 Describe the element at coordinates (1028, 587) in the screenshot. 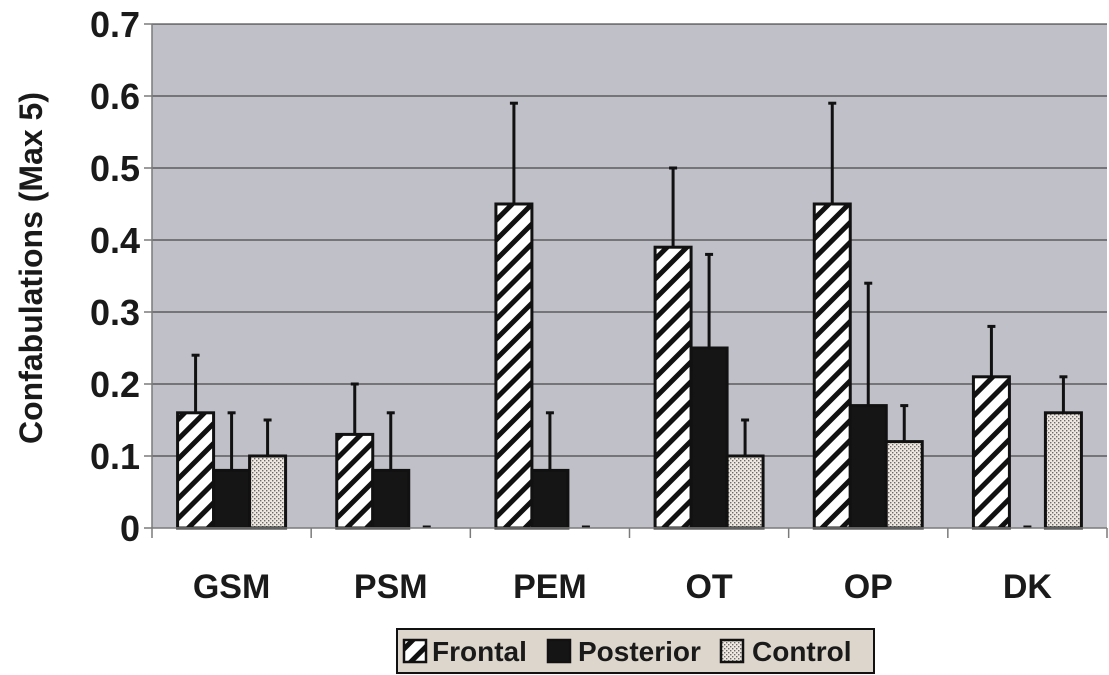

I see `x-tick-label: DK` at that location.